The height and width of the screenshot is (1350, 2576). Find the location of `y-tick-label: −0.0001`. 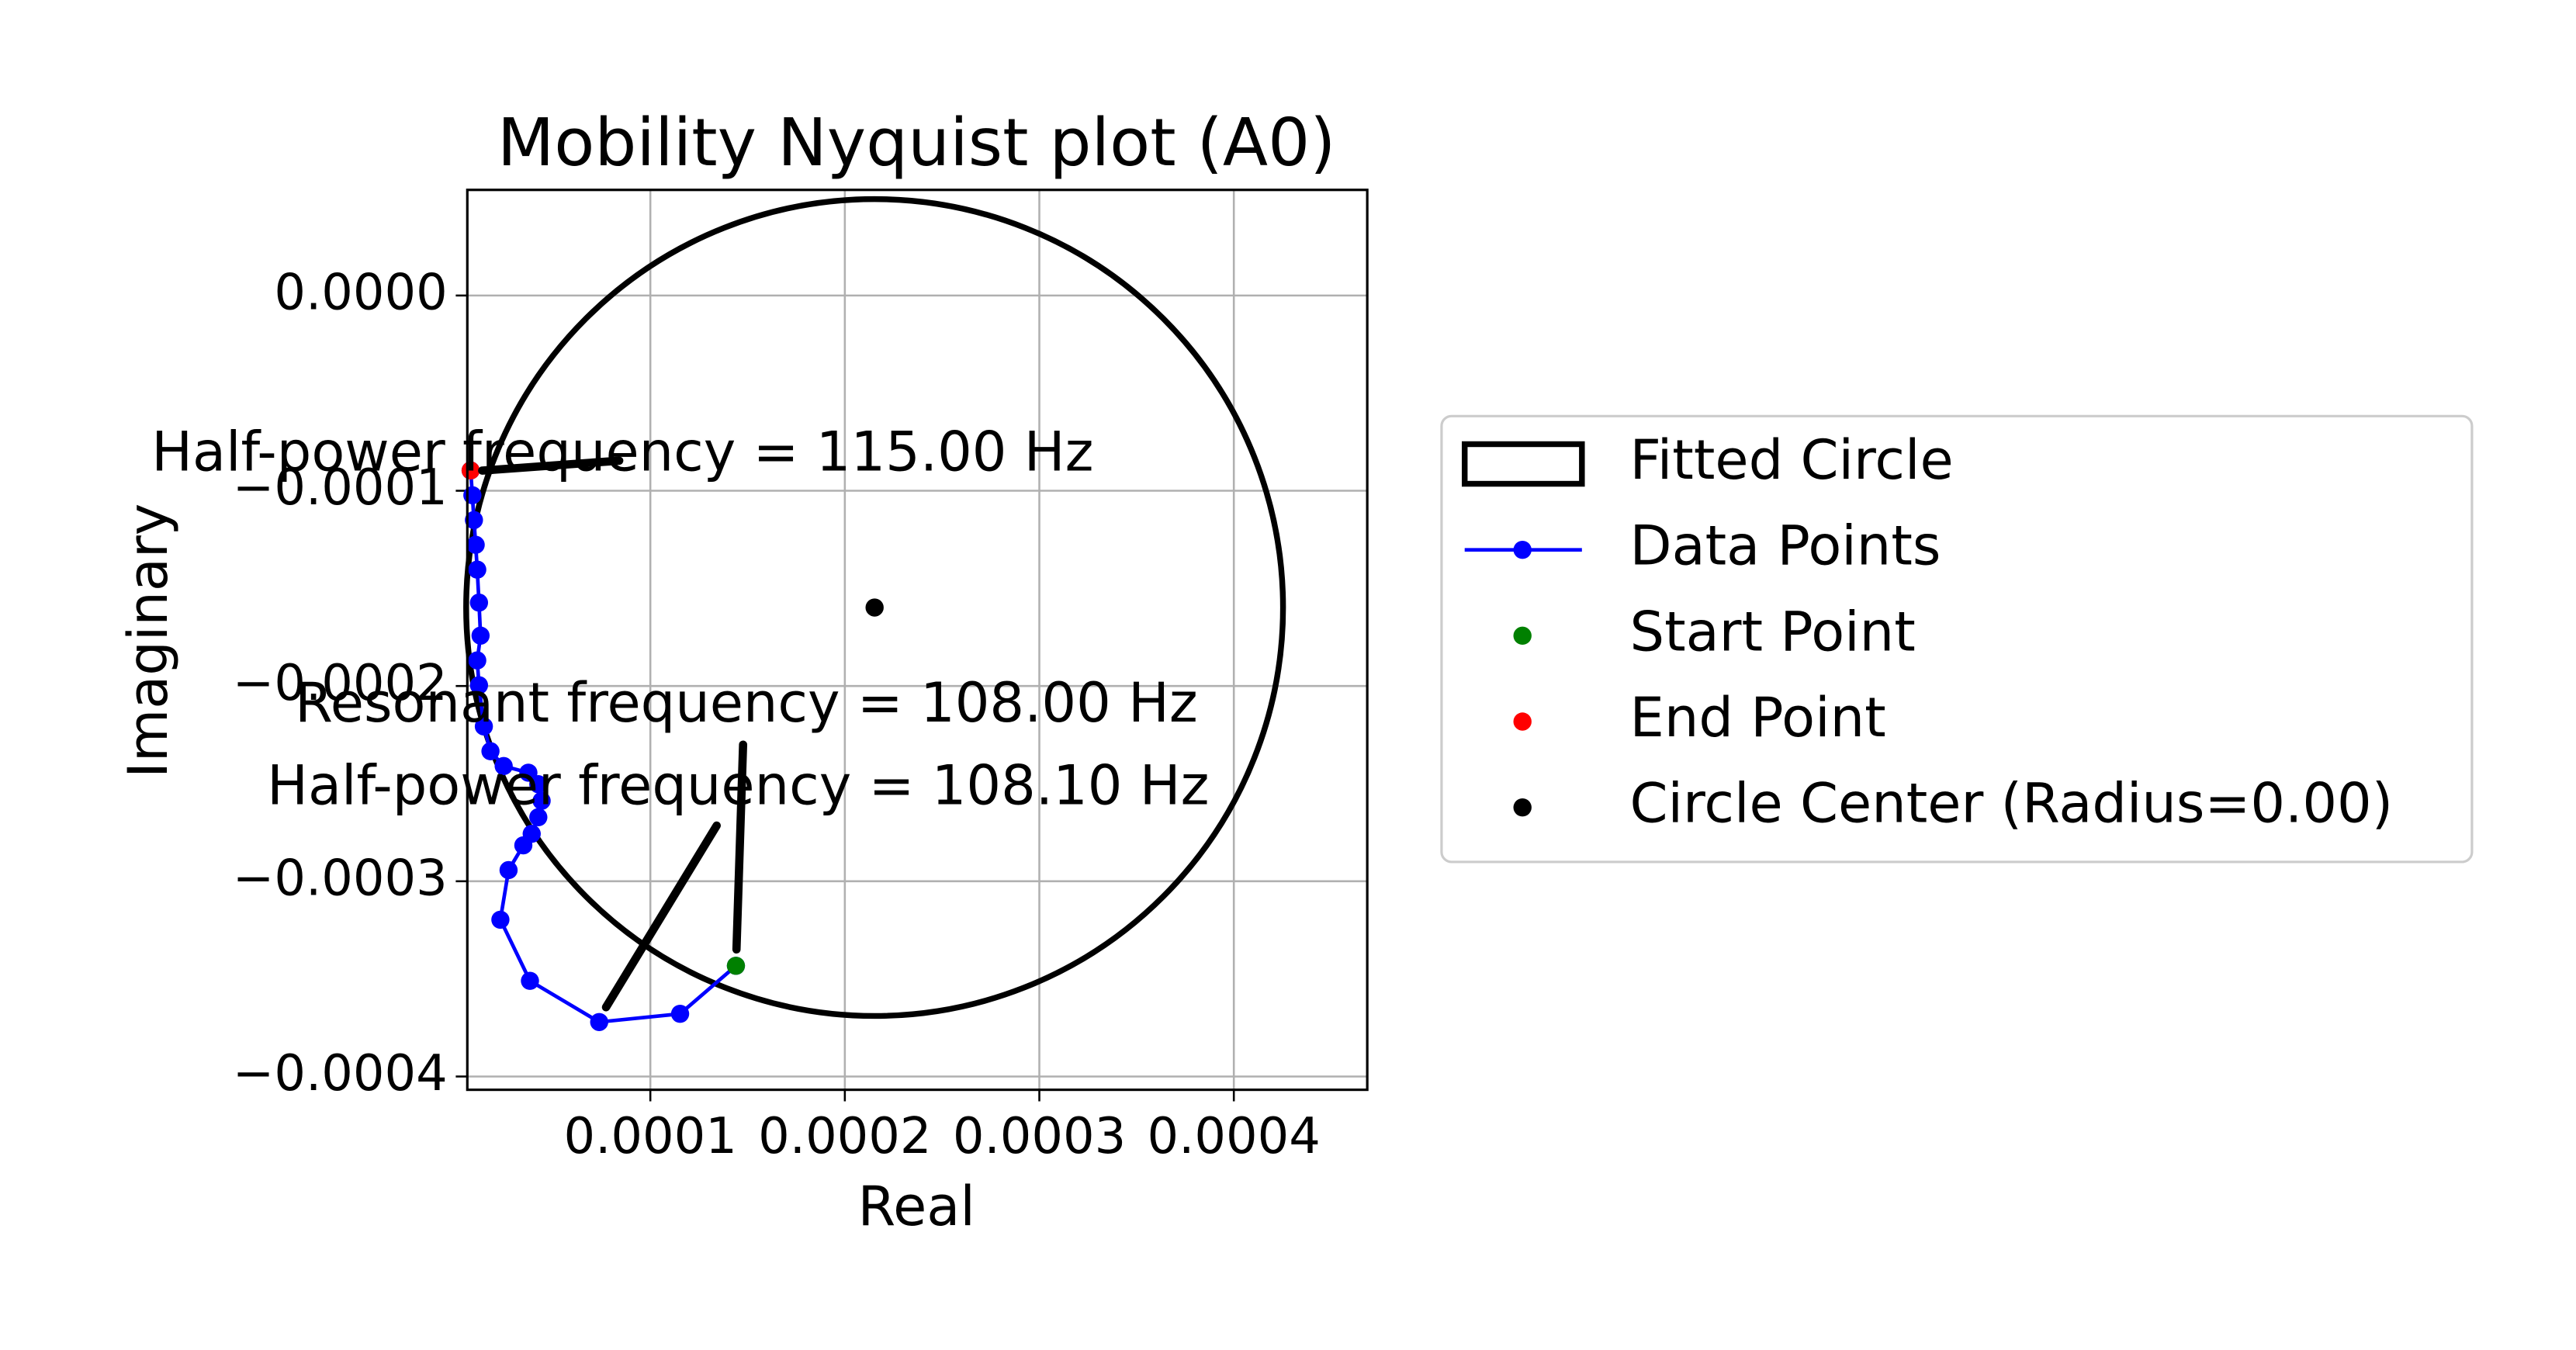

y-tick-label: −0.0001 is located at coordinates (340, 488).